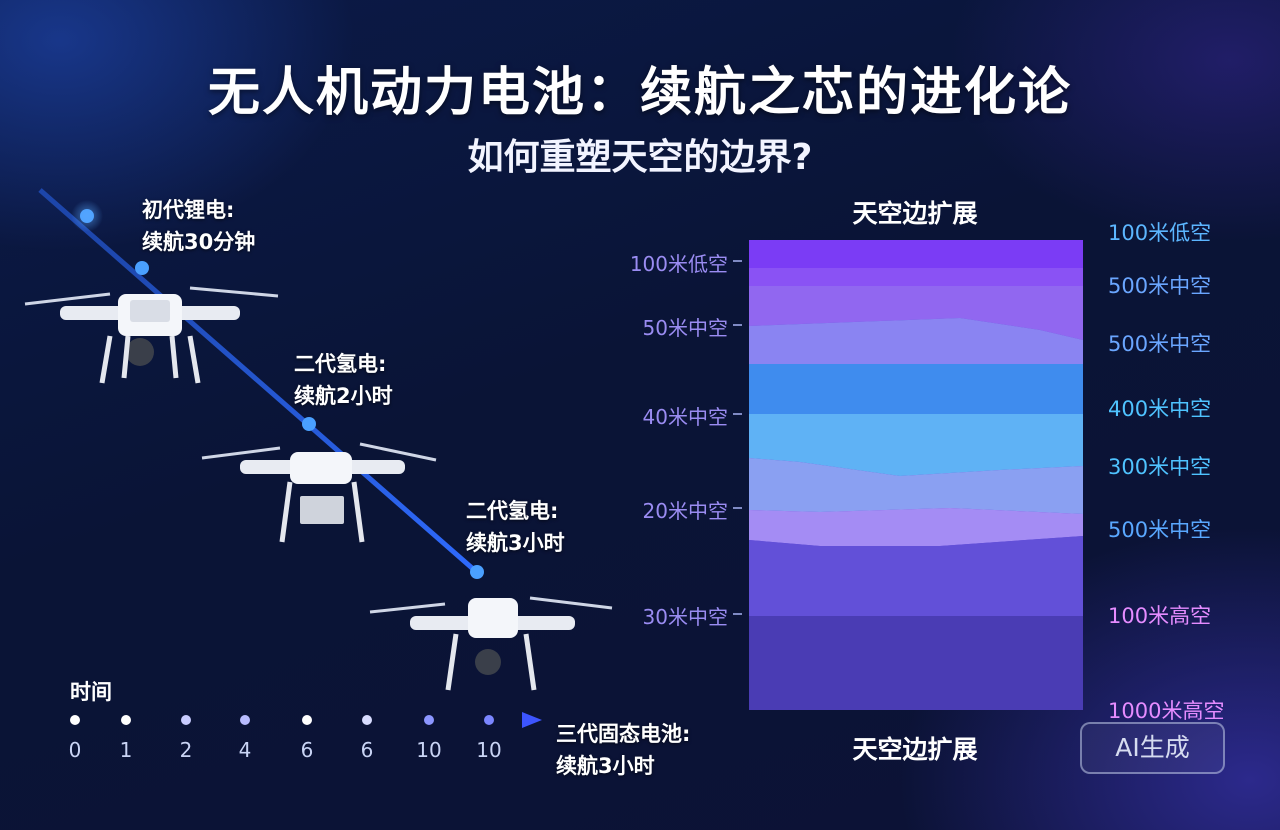 The width and height of the screenshot is (1280, 830). Describe the element at coordinates (1152, 748) in the screenshot. I see `ai-generated-badge: AI生成` at that location.